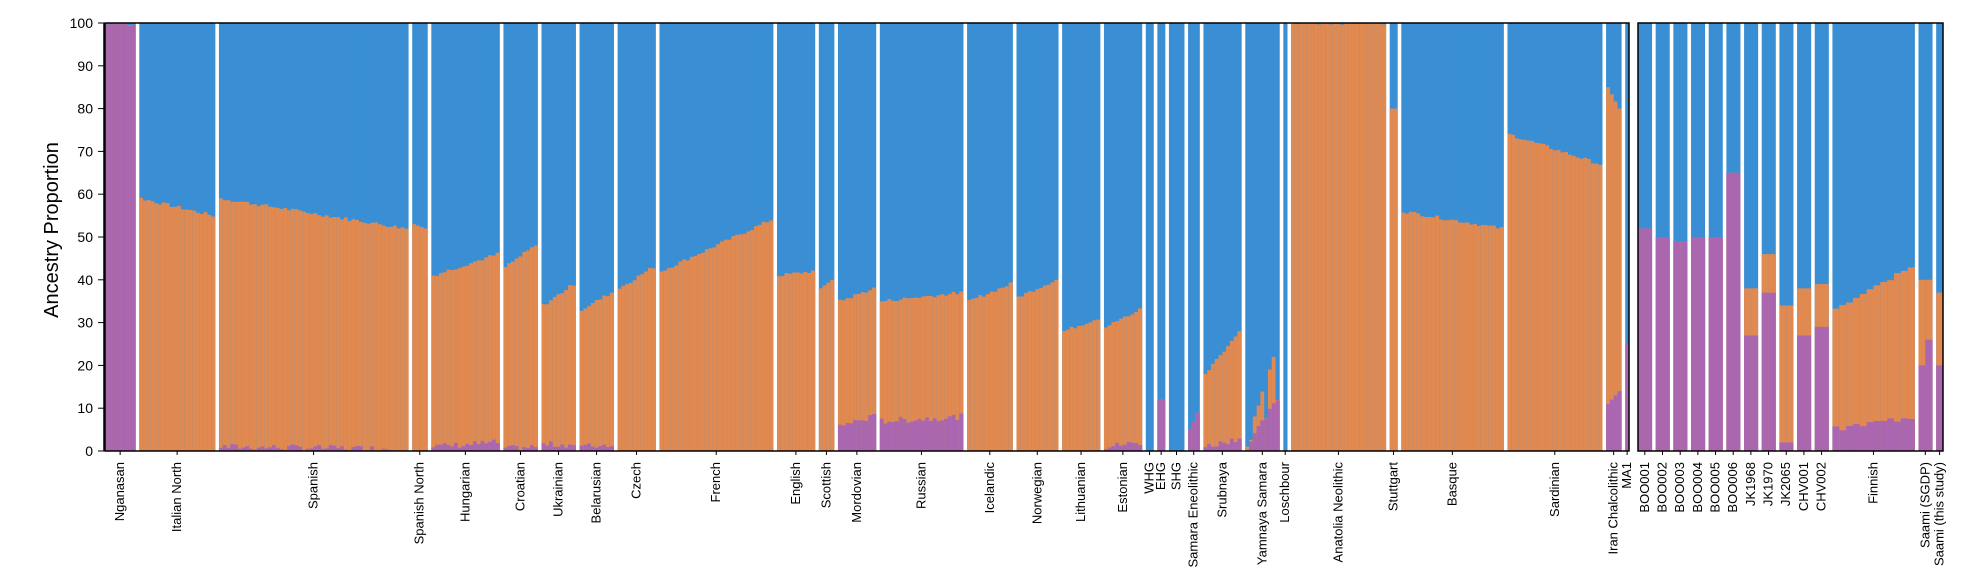  I want to click on population-label: Basque, so click(1451, 484).